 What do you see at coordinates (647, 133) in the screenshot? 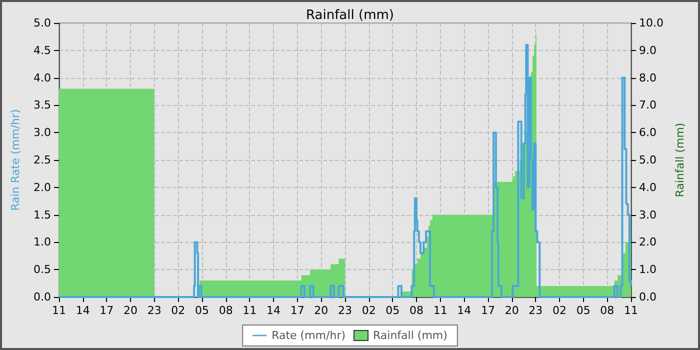
I see `y2-tick-label: 6.0` at bounding box center [647, 133].